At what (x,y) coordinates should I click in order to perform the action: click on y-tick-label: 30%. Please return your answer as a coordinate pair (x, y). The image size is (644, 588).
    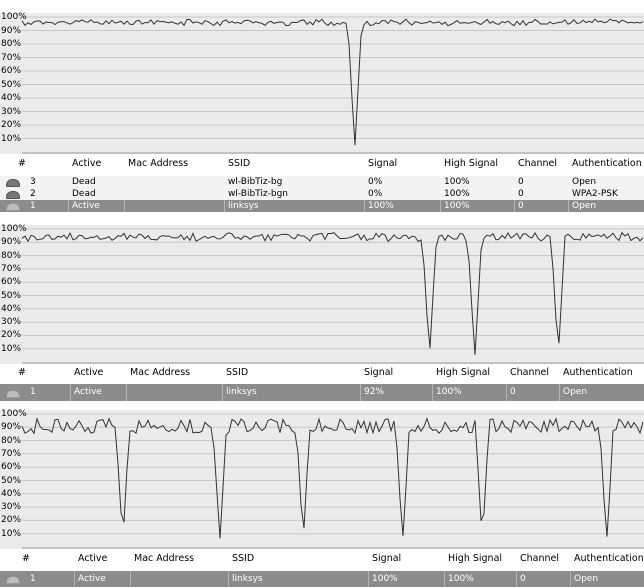
    Looking at the image, I should click on (11, 507).